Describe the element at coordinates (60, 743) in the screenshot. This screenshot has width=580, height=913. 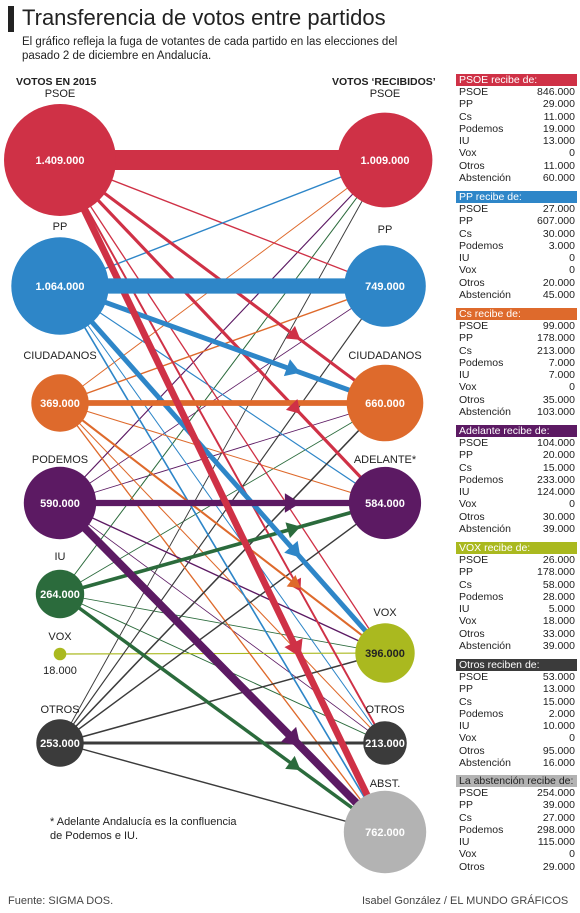
I see `source-node-otros` at that location.